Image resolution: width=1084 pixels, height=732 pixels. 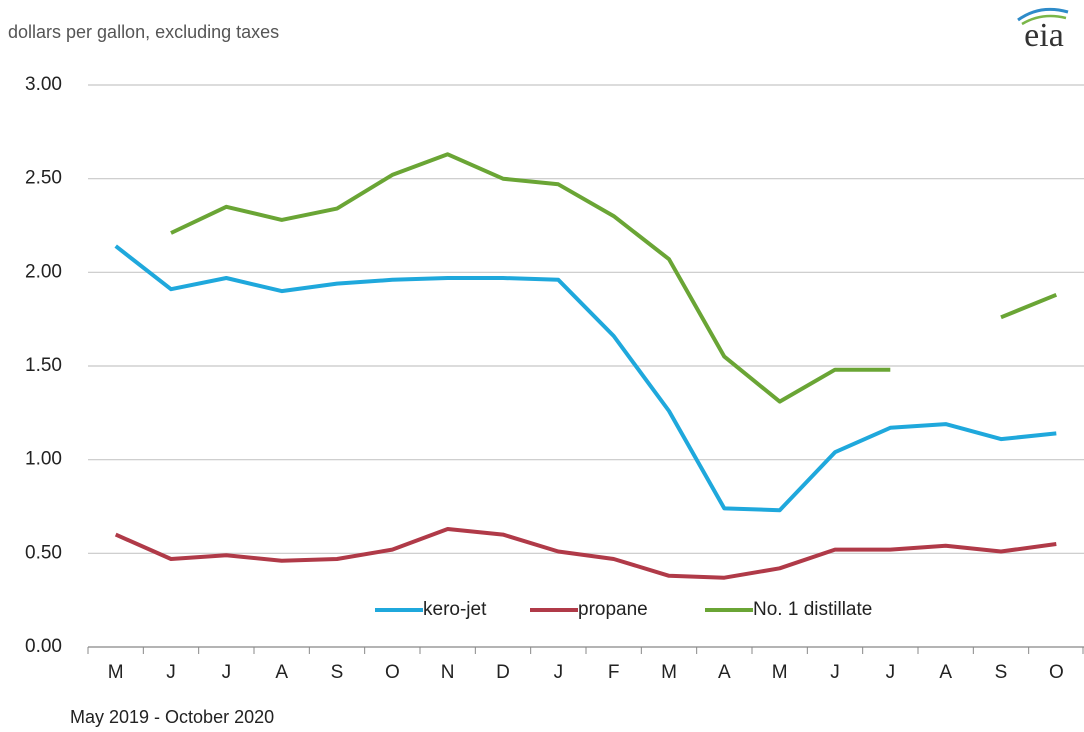 What do you see at coordinates (43, 365) in the screenshot?
I see `y-tick-label: 1.50` at bounding box center [43, 365].